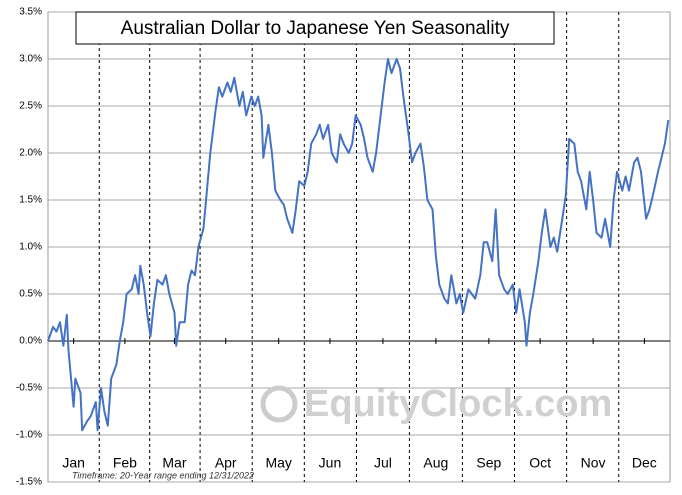 Image resolution: width=682 pixels, height=495 pixels. Describe the element at coordinates (30, 200) in the screenshot. I see `y-tick-label: 1.5%` at that location.